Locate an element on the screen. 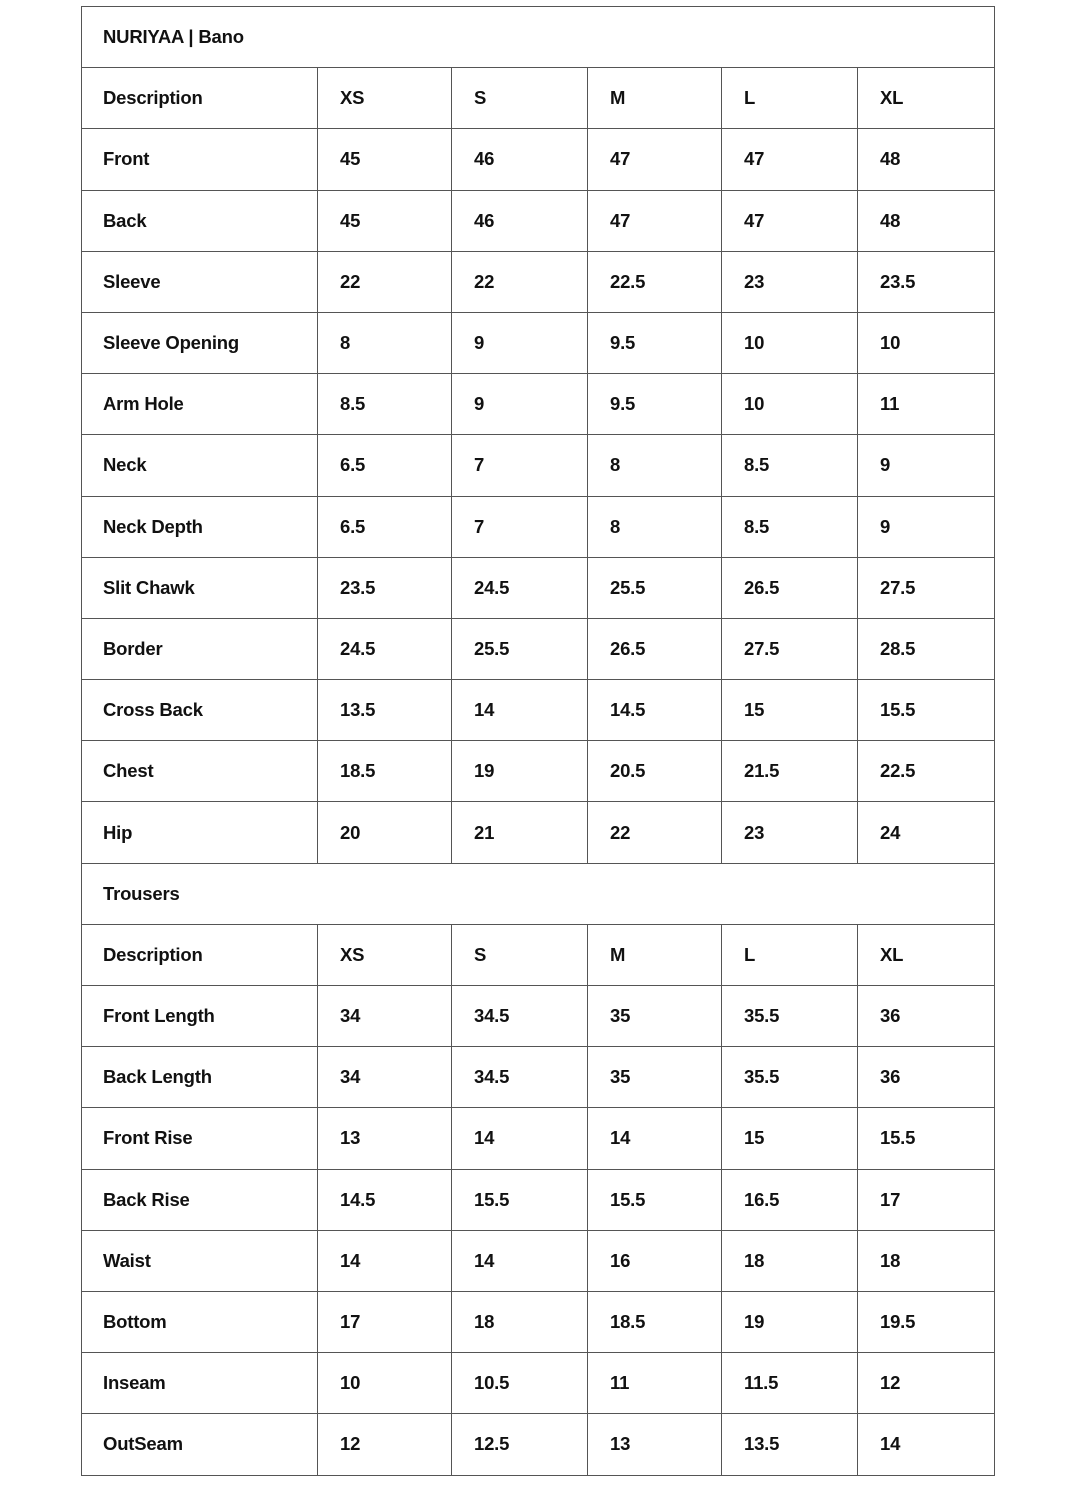 Image resolution: width=1080 pixels, height=1503 pixels. size-value-cell: 11 is located at coordinates (654, 1383).